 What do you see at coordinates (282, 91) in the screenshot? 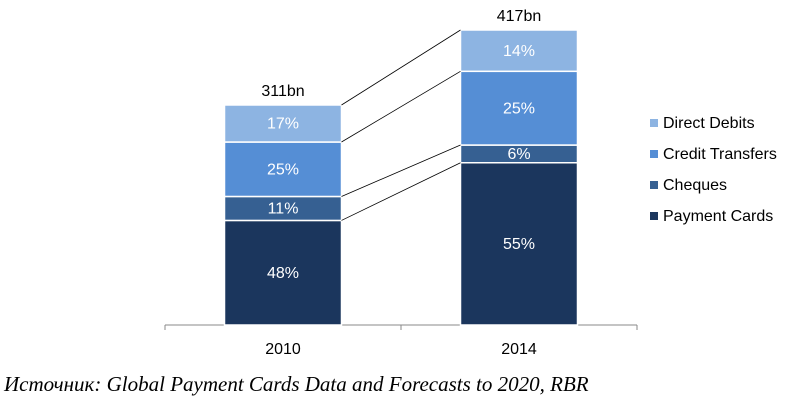
I see `total-label: 311bn` at bounding box center [282, 91].